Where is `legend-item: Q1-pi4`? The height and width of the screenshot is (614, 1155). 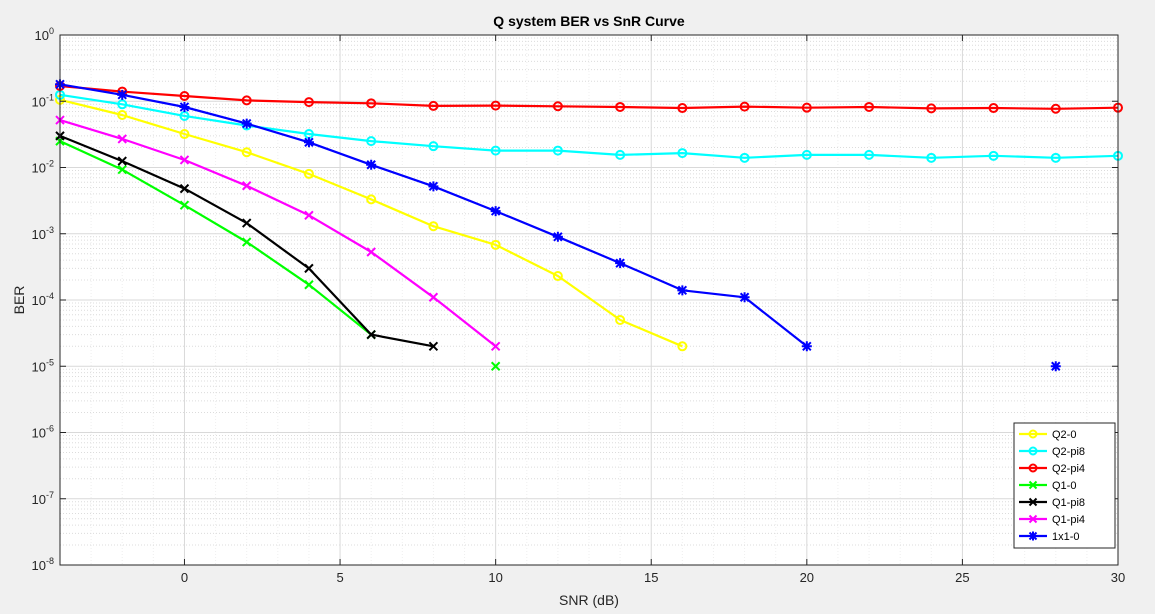 legend-item: Q1-pi4 is located at coordinates (1052, 520).